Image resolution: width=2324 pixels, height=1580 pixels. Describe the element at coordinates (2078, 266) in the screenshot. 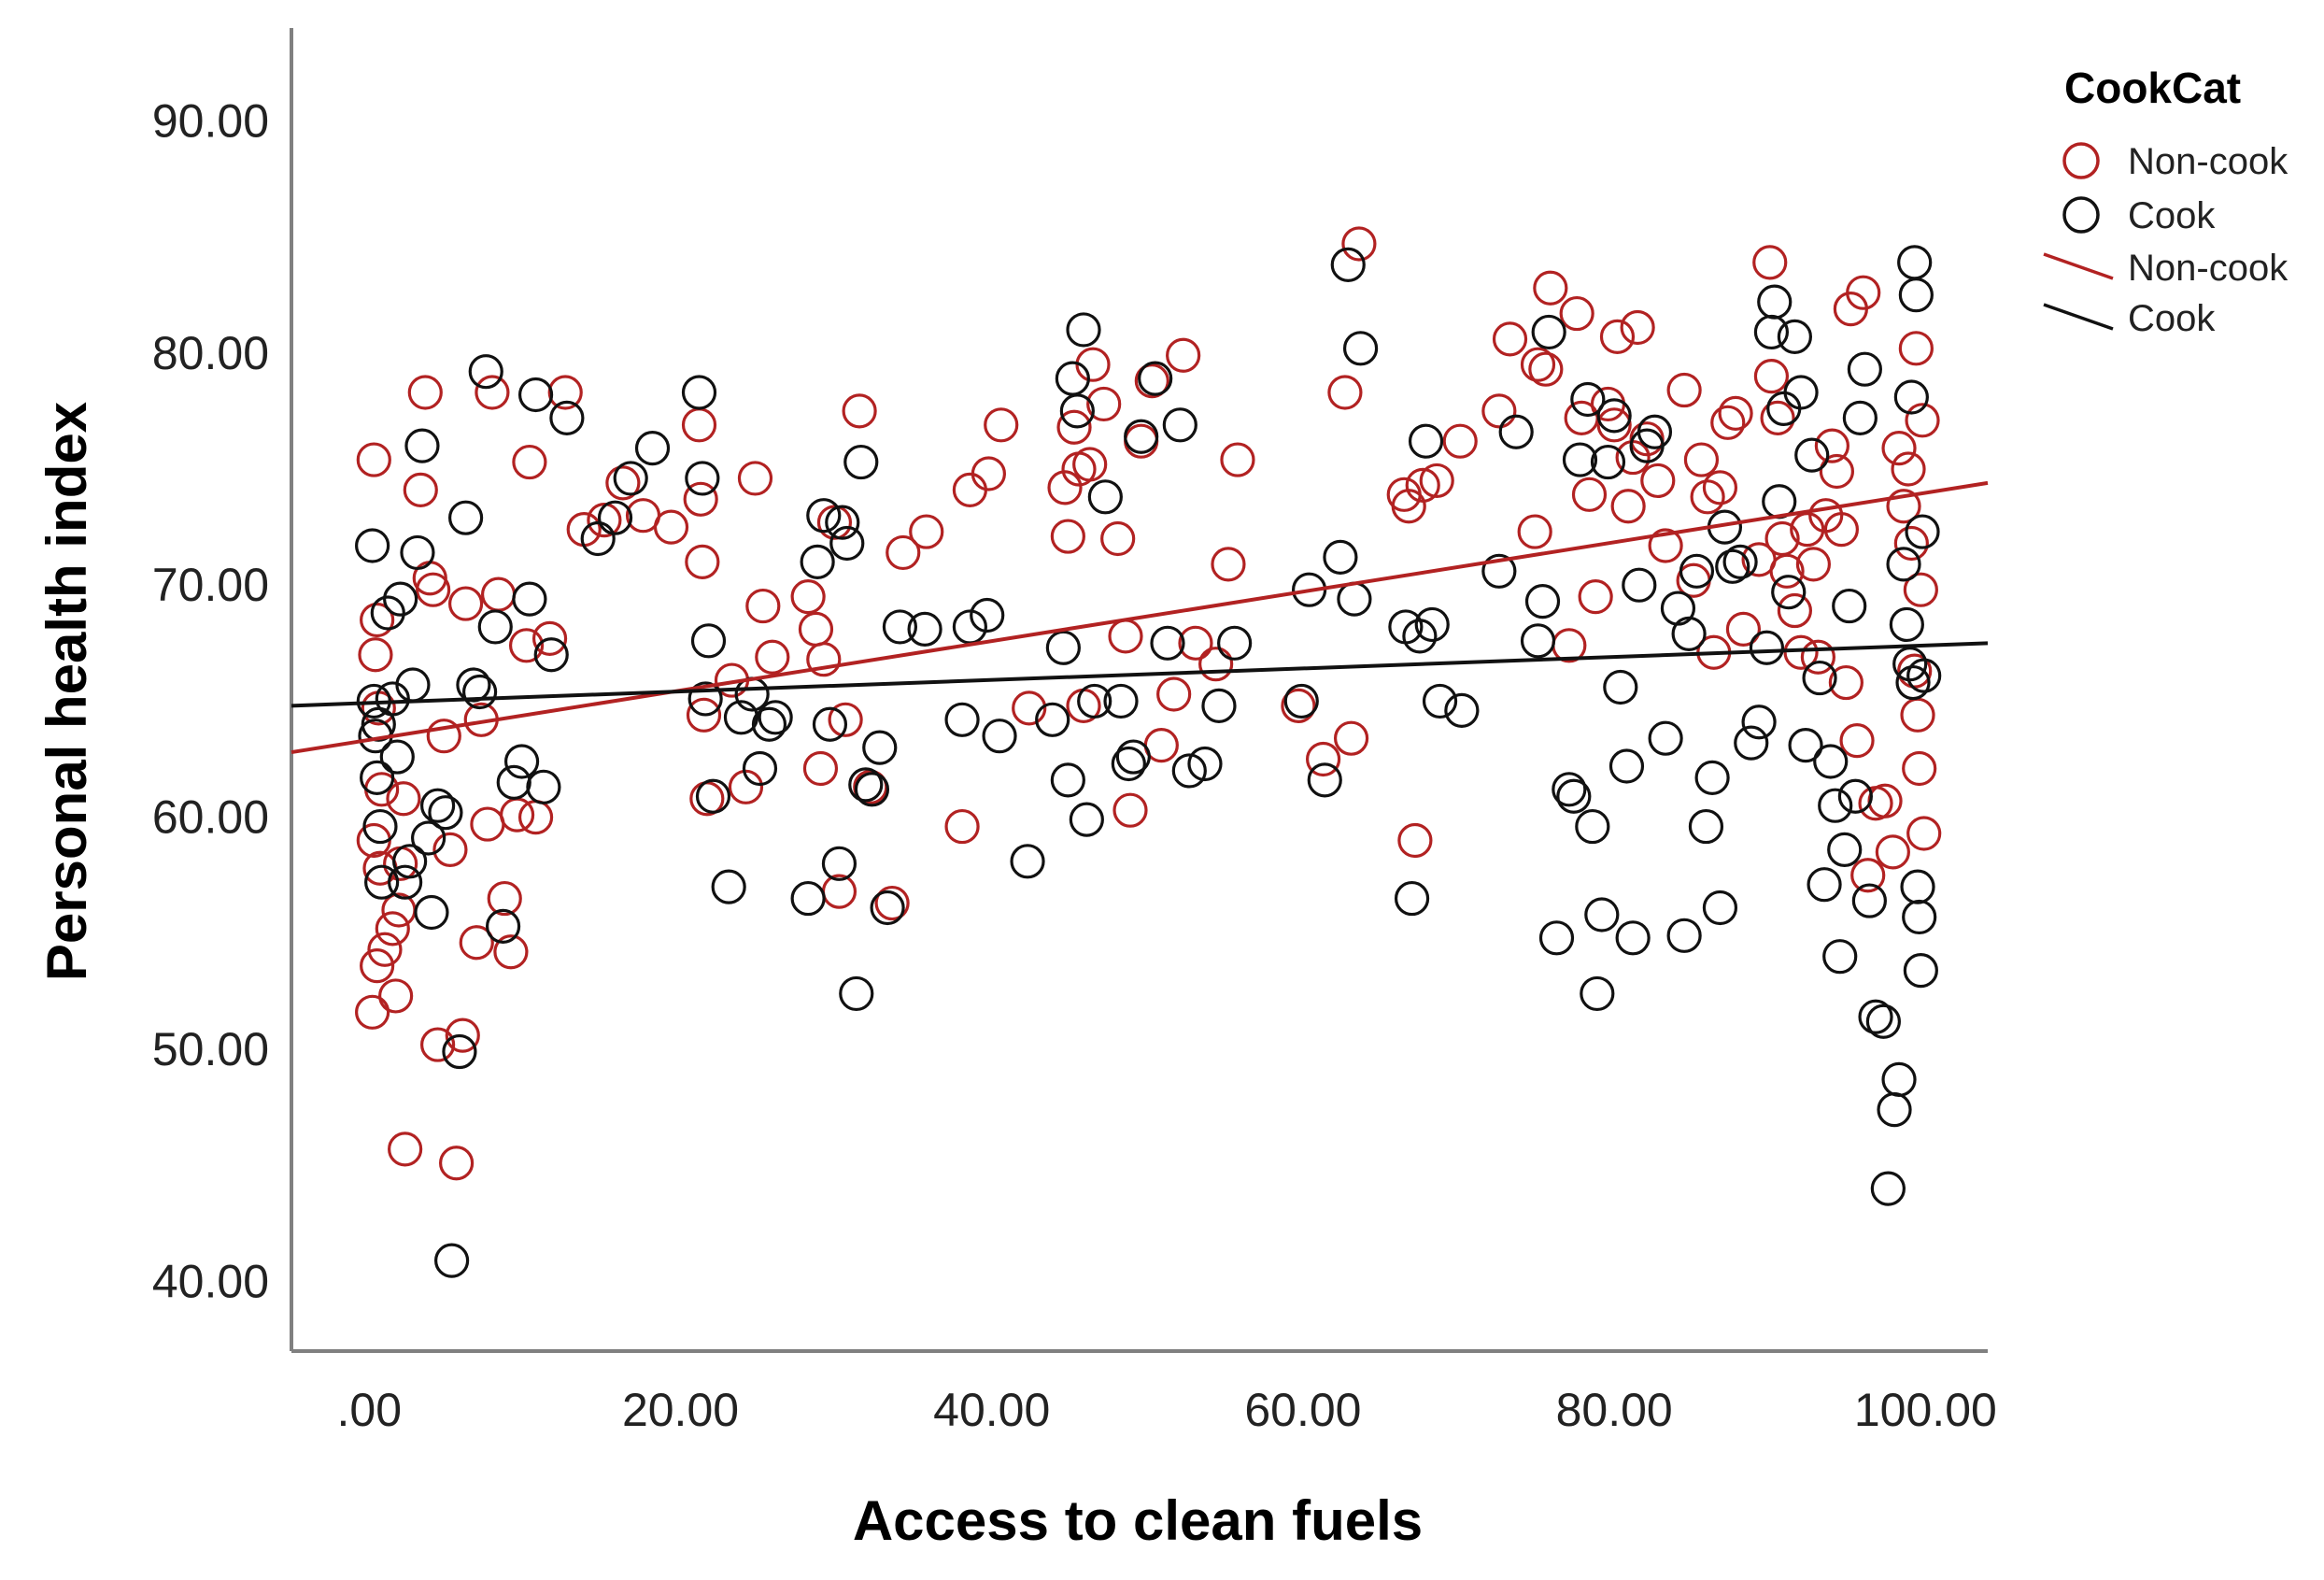

I see `legend-line-non-cook` at that location.